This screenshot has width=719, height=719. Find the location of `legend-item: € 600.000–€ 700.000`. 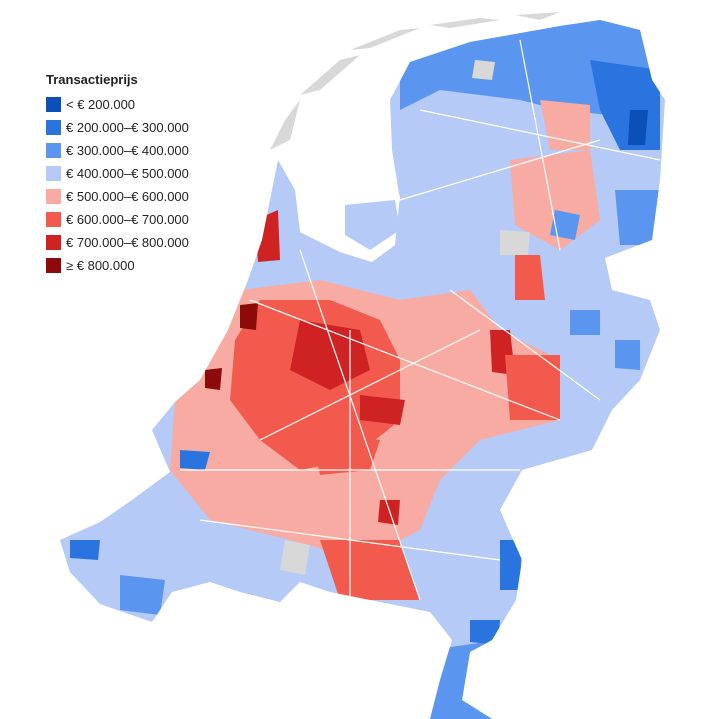

legend-item: € 600.000–€ 700.000 is located at coordinates (117, 219).